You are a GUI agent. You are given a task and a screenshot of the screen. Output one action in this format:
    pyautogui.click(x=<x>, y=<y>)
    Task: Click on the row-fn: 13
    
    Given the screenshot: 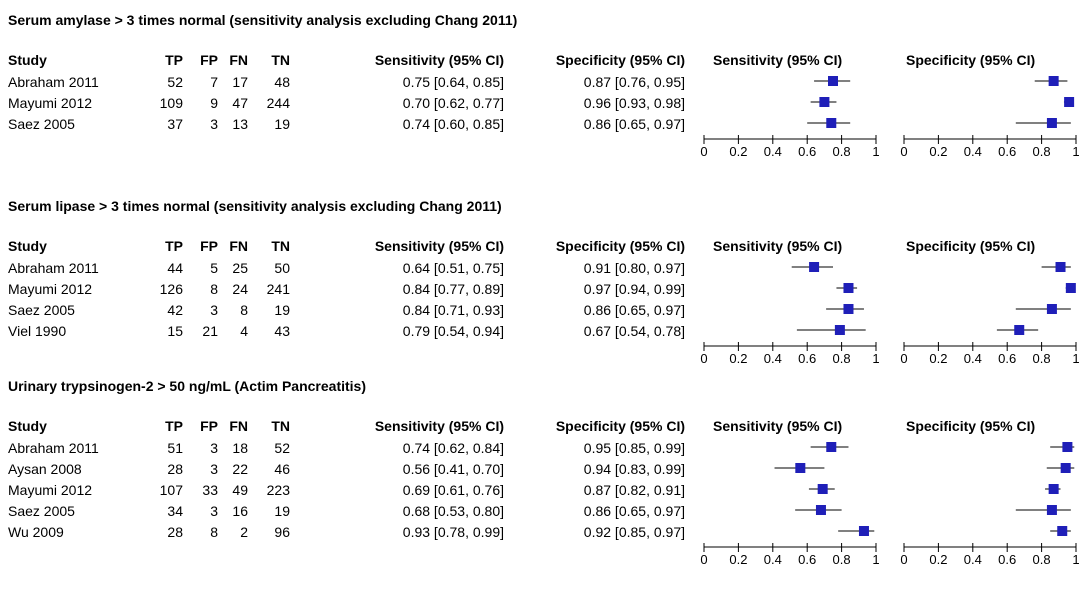 What is the action you would take?
    pyautogui.click(x=240, y=124)
    